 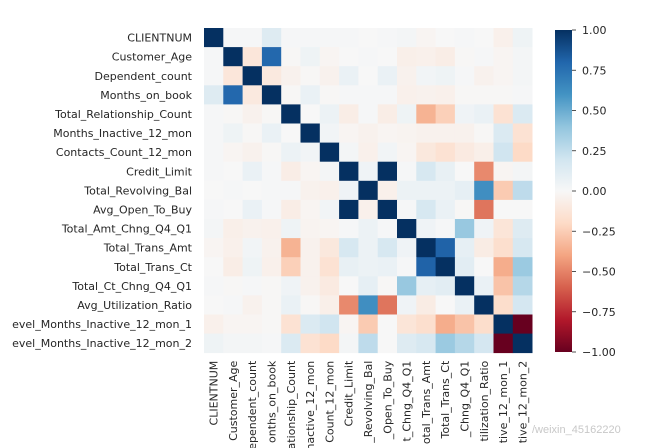 What do you see at coordinates (407, 57) in the screenshot?
I see `heatmap-cell-r1-c10` at bounding box center [407, 57].